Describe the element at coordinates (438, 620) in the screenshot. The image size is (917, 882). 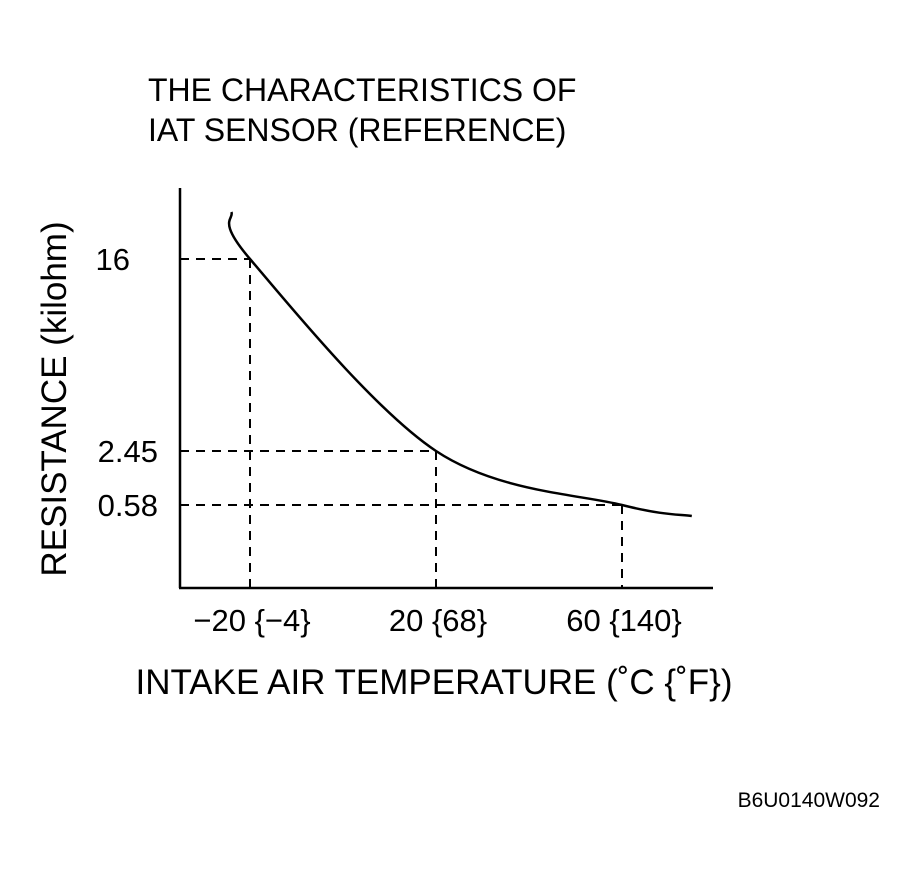
I see `x-tick-label: 20 {68}` at that location.